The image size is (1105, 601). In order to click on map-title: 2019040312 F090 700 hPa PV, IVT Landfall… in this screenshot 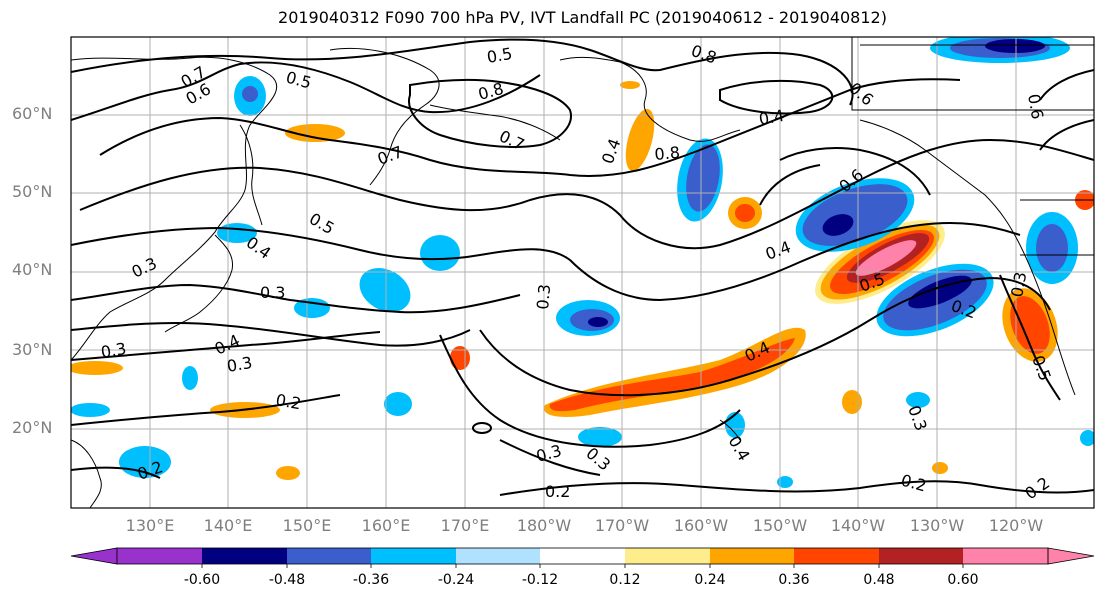, I will do `click(582, 17)`.